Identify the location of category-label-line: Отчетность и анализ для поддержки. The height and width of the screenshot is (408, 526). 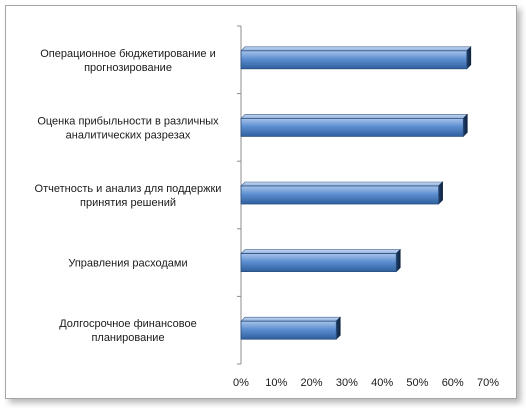
(128, 189).